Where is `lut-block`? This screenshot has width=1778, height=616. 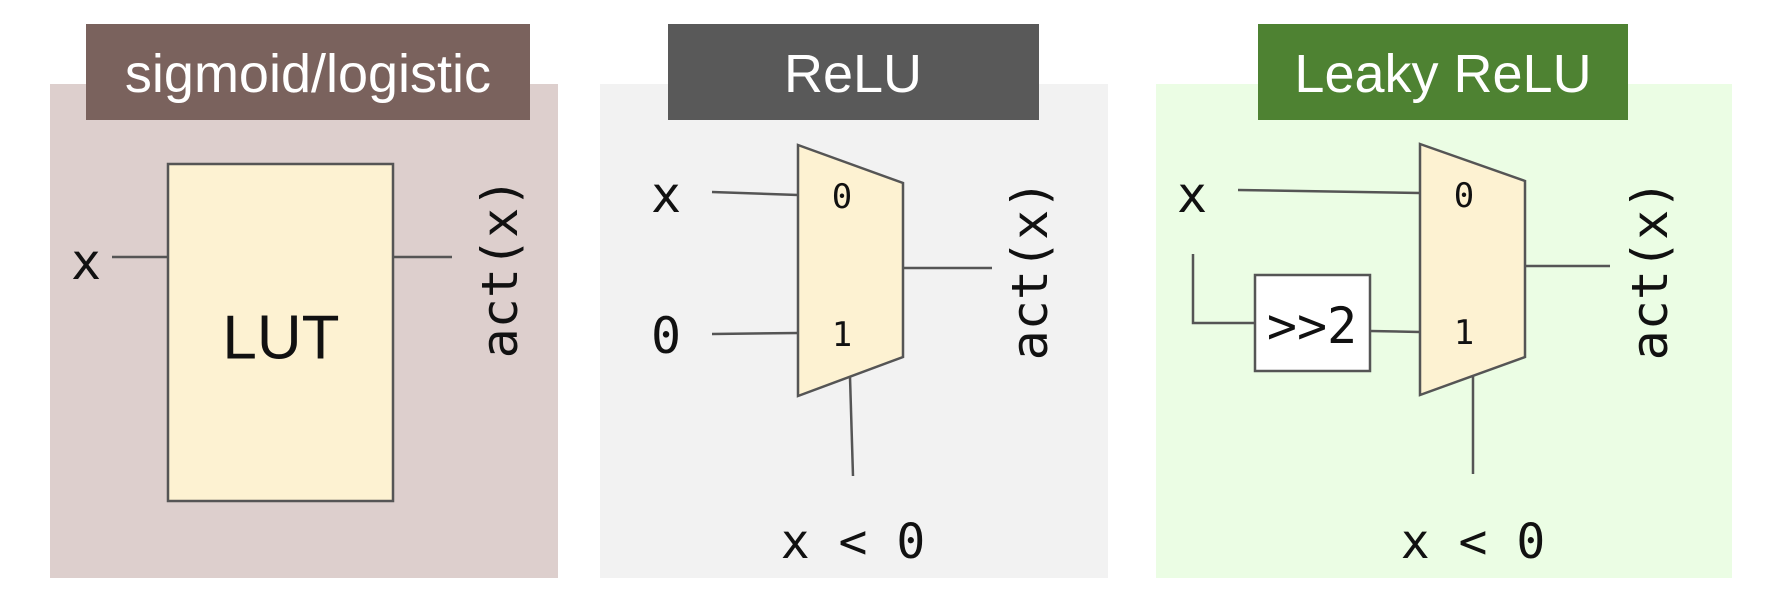 lut-block is located at coordinates (280, 332).